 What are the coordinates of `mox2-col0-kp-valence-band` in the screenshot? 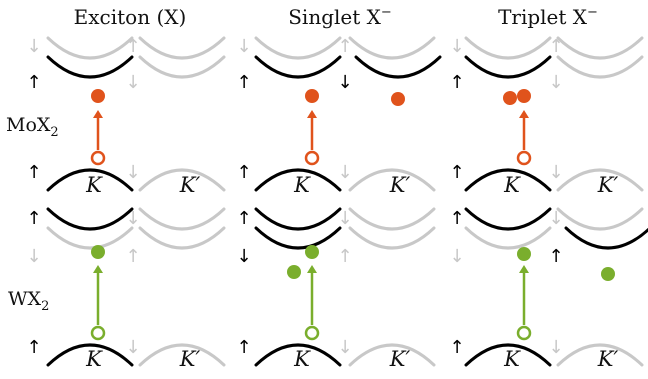 It's located at (182, 180).